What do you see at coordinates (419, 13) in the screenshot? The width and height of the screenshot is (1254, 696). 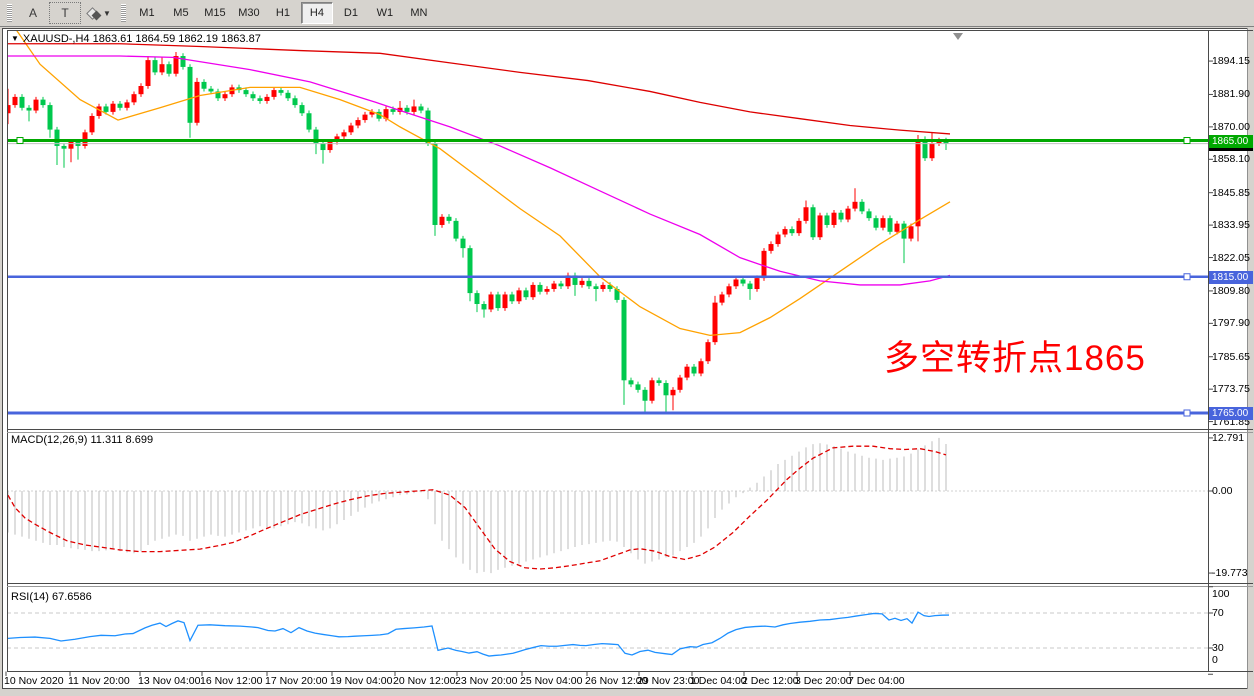 I see `timeframe-button-MN: MN` at bounding box center [419, 13].